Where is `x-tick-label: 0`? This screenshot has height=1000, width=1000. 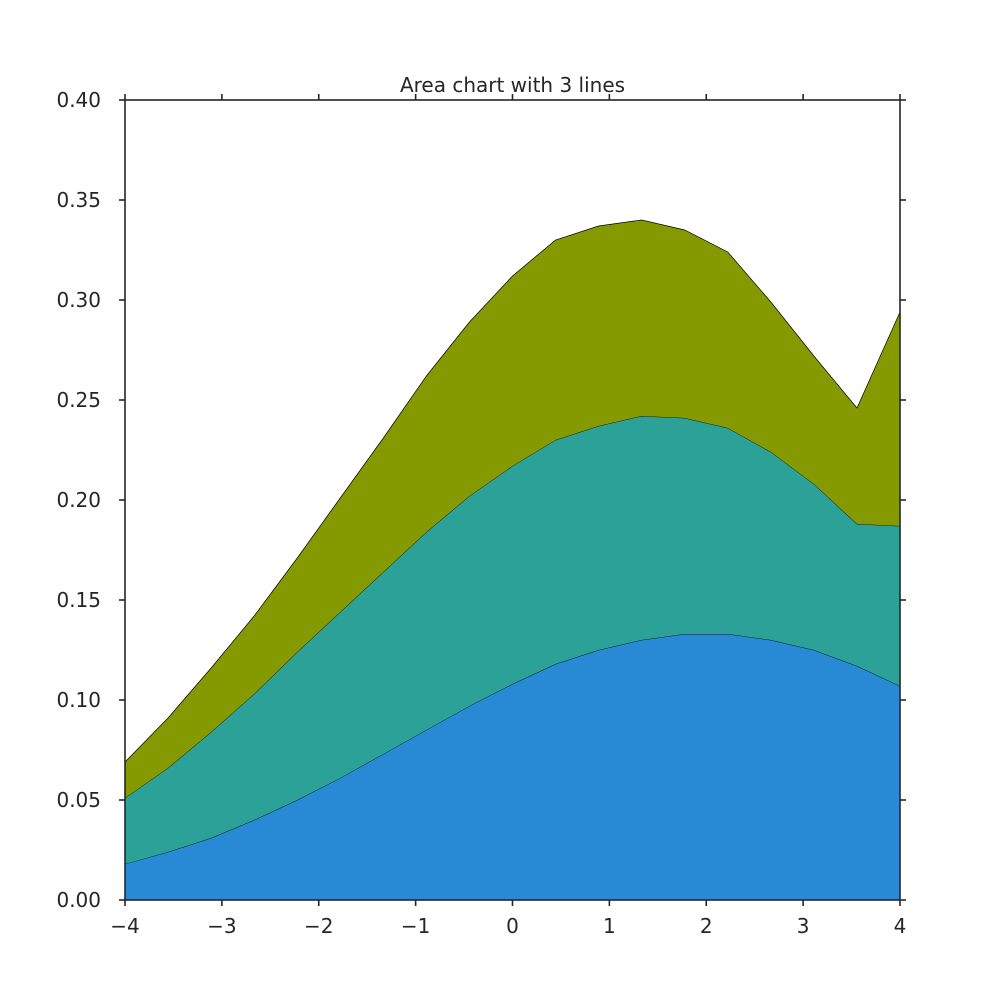 x-tick-label: 0 is located at coordinates (512, 926).